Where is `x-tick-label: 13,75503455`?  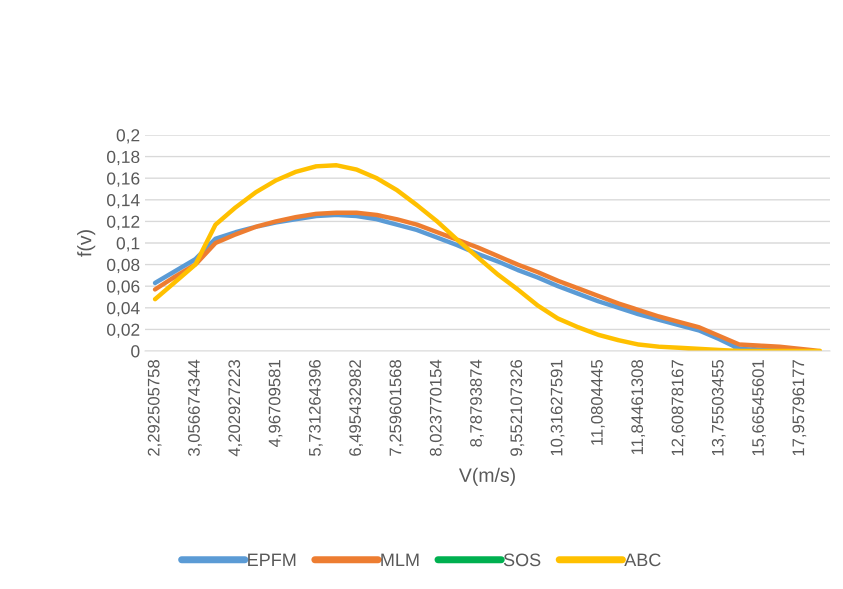
x-tick-label: 13,75503455 is located at coordinates (719, 408).